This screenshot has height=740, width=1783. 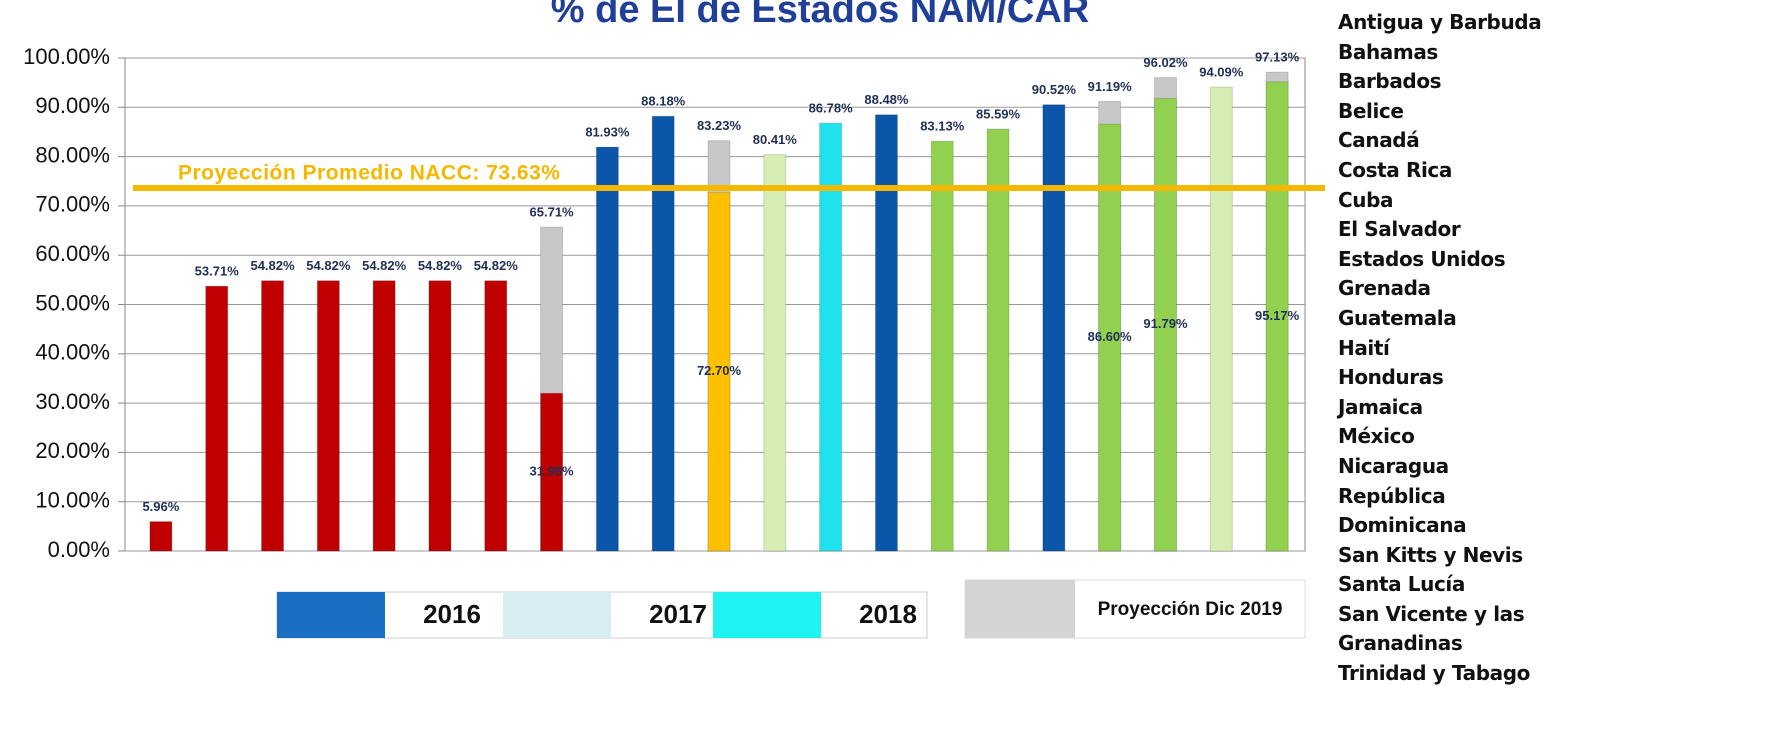 What do you see at coordinates (66, 56) in the screenshot?
I see `y-tick-label: 100.00%` at bounding box center [66, 56].